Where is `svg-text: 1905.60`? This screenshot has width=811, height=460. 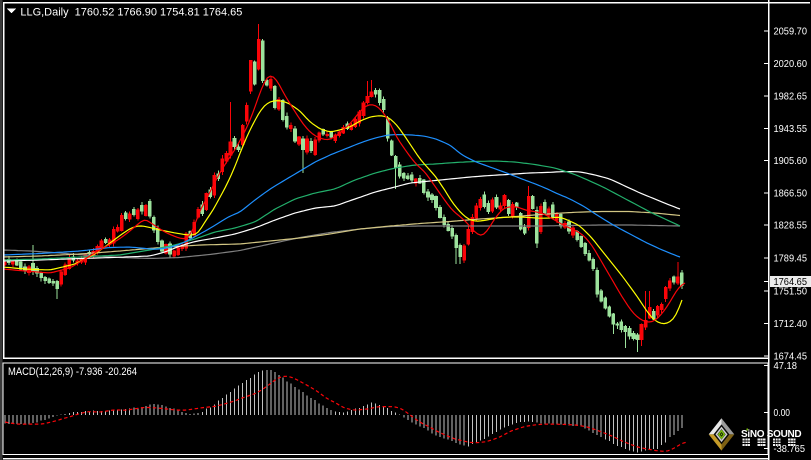
svg-text: 1905.60 is located at coordinates (791, 161).